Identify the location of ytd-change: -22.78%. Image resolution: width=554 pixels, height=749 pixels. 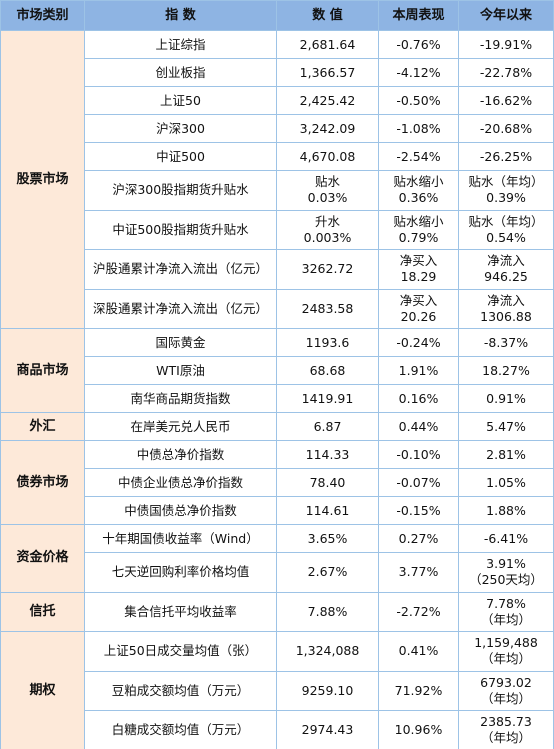
(506, 72).